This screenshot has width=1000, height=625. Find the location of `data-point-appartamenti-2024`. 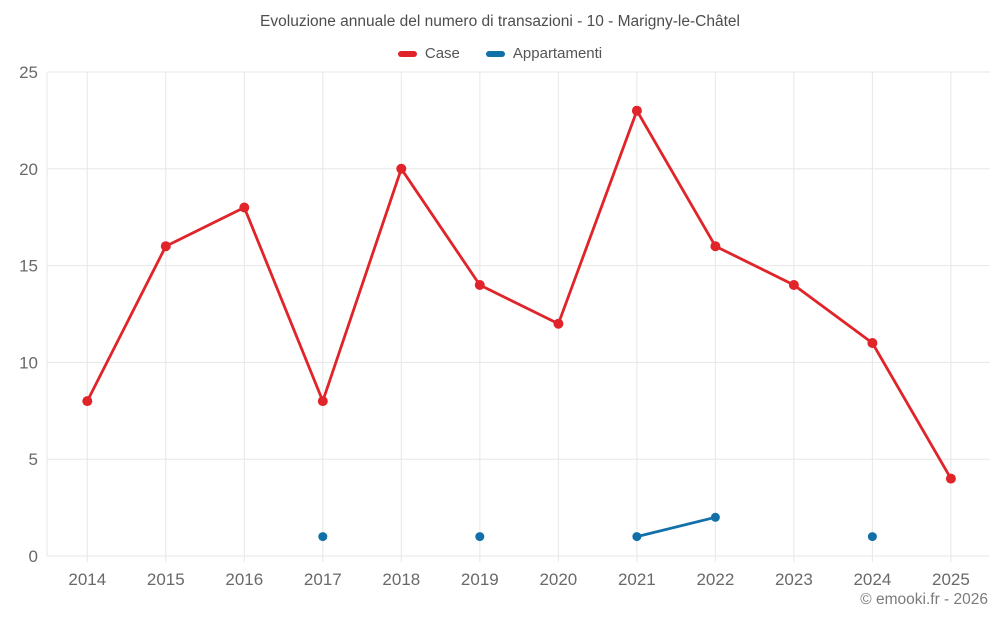

data-point-appartamenti-2024 is located at coordinates (872, 537).